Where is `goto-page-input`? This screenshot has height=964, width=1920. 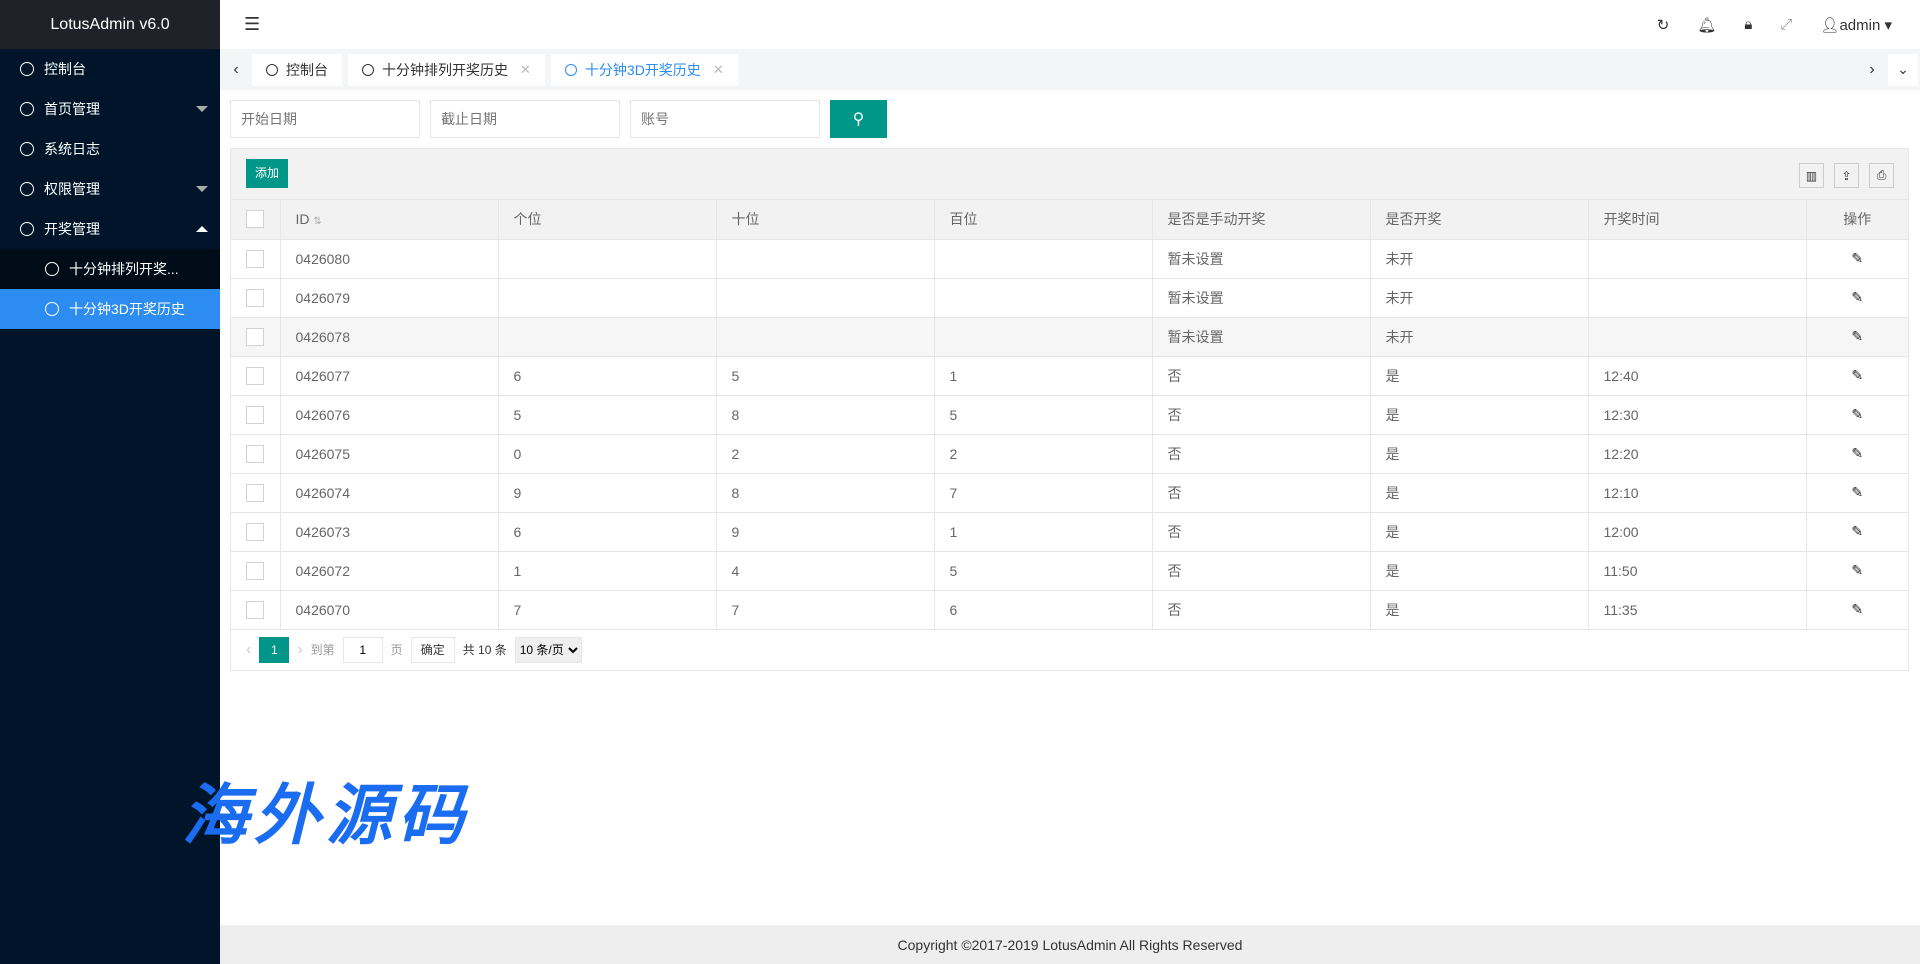
goto-page-input is located at coordinates (362, 649).